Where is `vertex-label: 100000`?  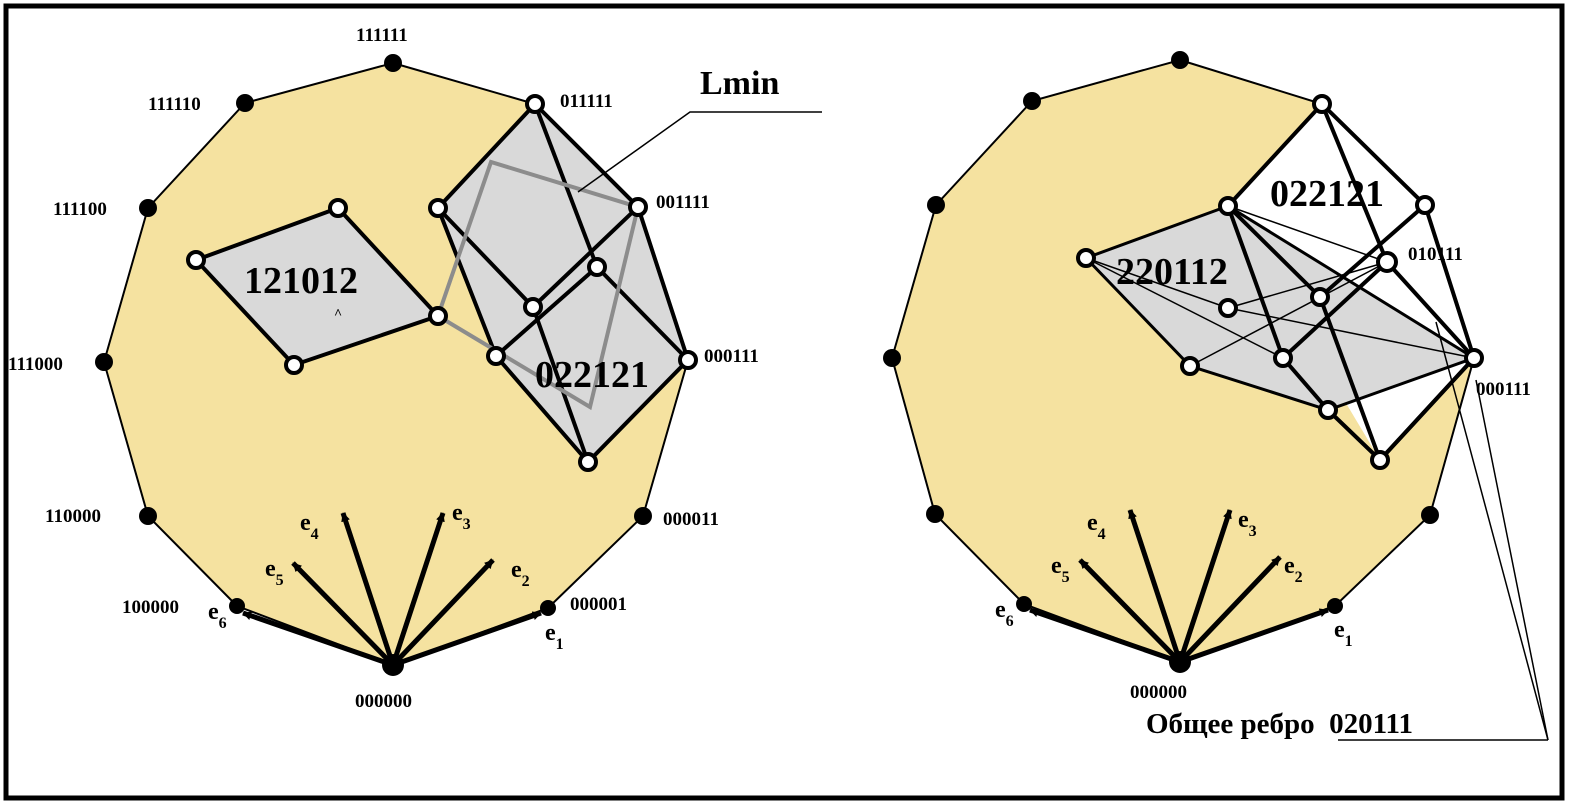 vertex-label: 100000 is located at coordinates (150, 607).